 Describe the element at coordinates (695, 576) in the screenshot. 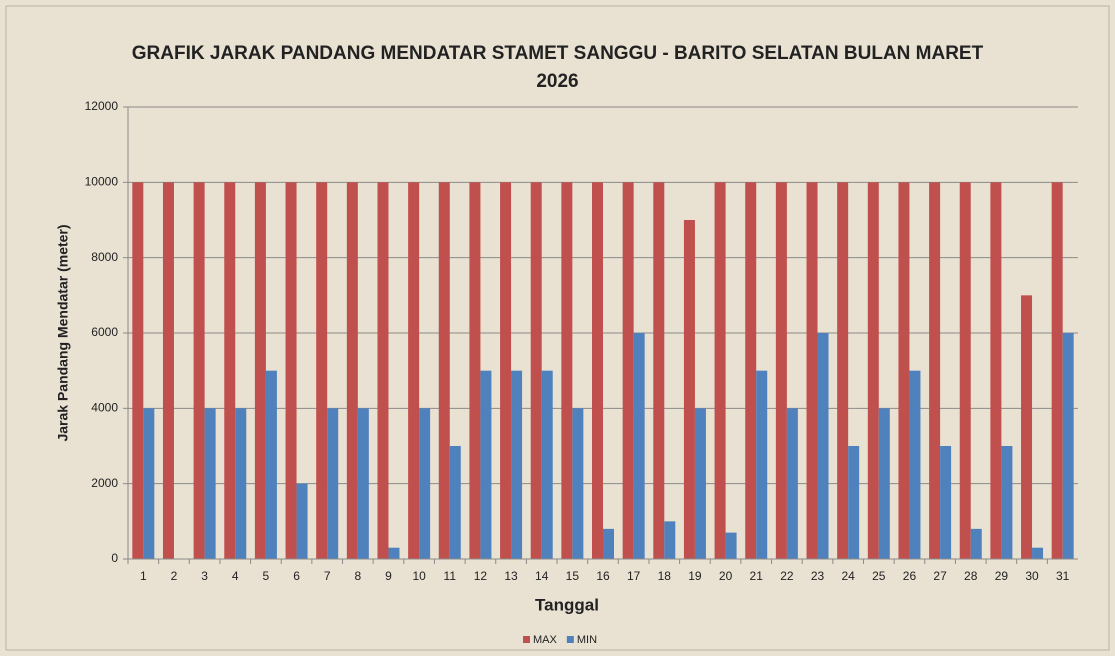

I see `x-tick-label: 19` at that location.